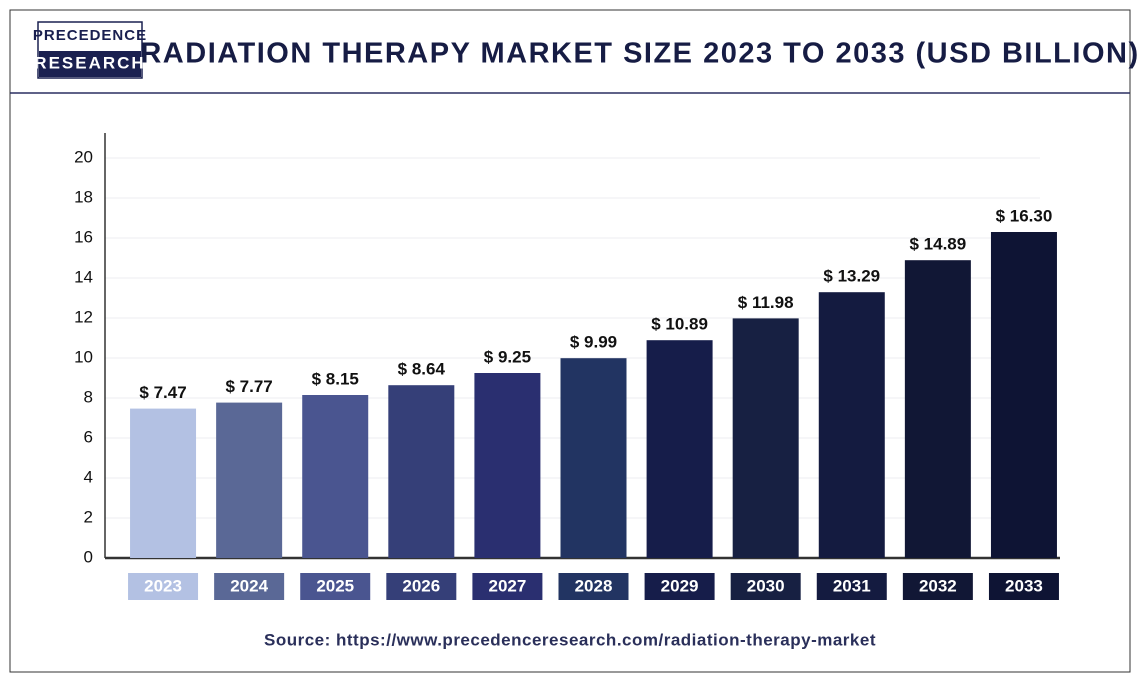 Image resolution: width=1140 pixels, height=687 pixels. I want to click on x-tick-label: 2031, so click(852, 585).